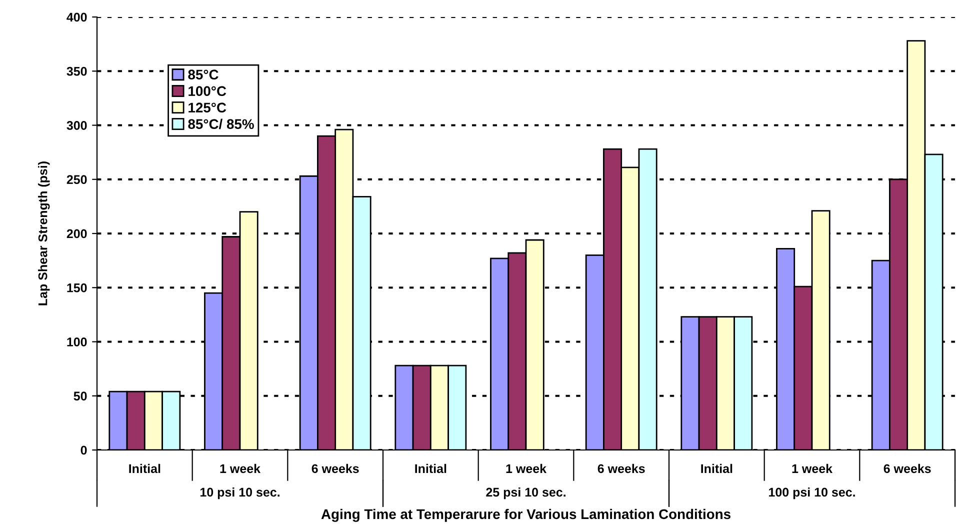 The width and height of the screenshot is (956, 531). What do you see at coordinates (526, 493) in the screenshot?
I see `text: 25 psi 10 sec.` at bounding box center [526, 493].